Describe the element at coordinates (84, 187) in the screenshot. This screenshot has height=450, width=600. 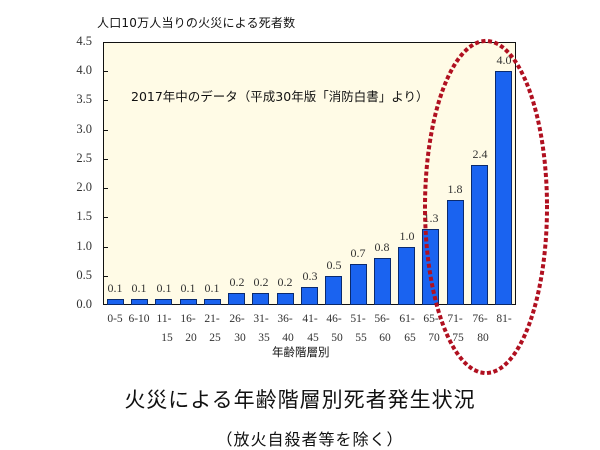
I see `y-tick-label: 2.0` at that location.